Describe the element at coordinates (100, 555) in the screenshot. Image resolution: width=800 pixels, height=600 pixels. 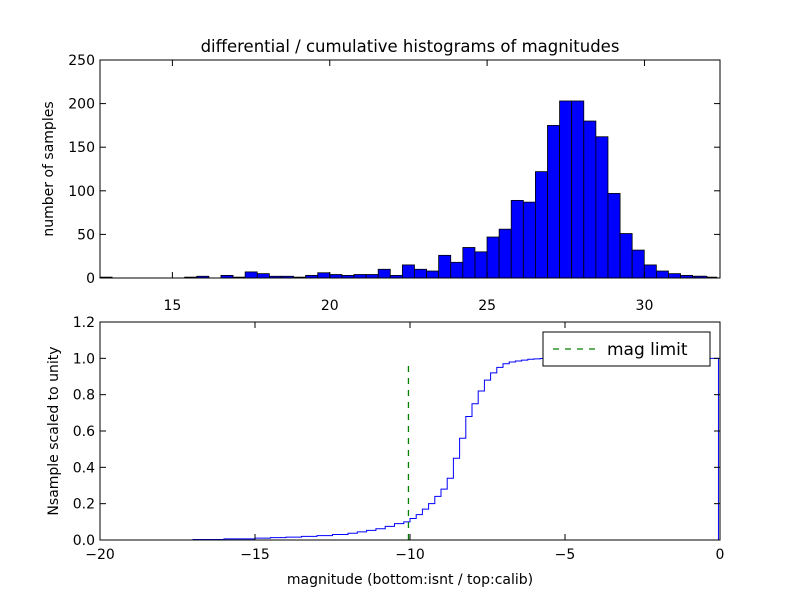
I see `x-tick-label: −20` at that location.